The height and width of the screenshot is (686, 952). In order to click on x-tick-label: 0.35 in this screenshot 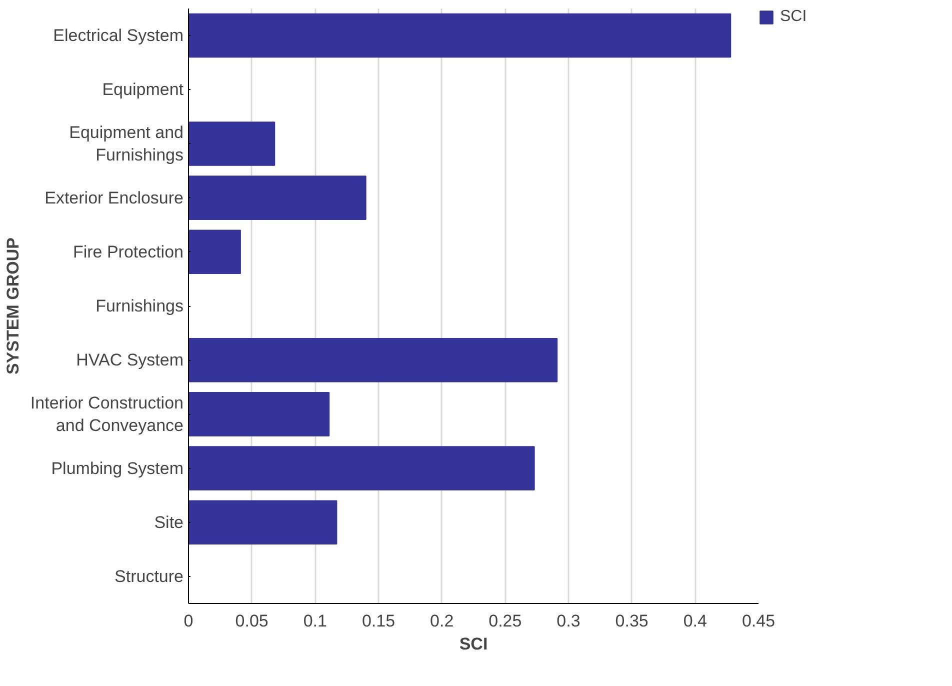, I will do `click(631, 621)`.